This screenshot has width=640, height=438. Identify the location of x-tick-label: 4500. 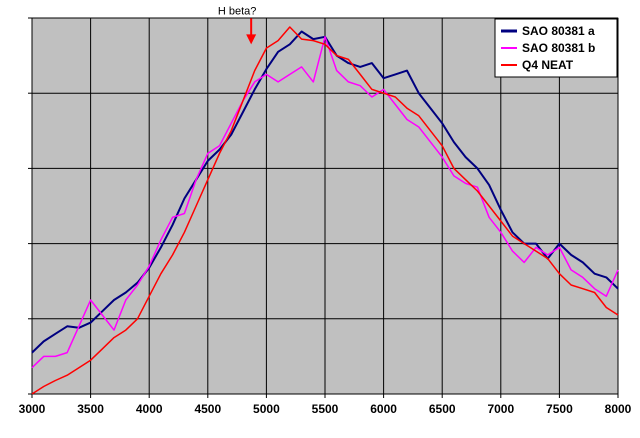
(207, 409).